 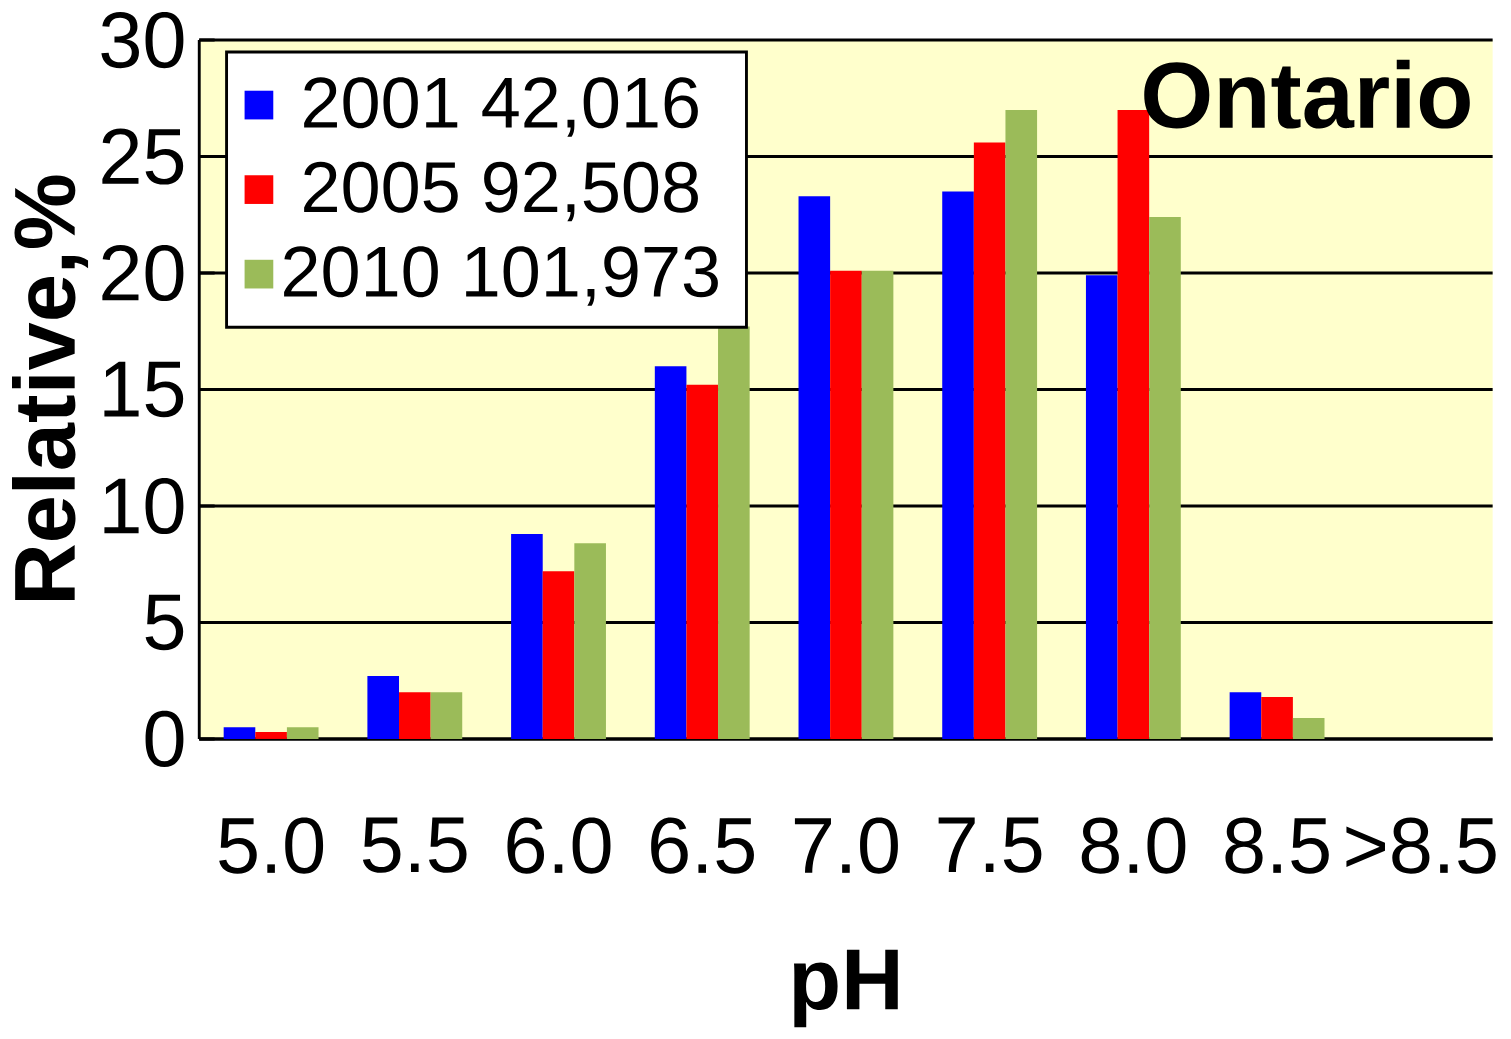 I want to click on chart-title: Ontario, so click(x=1307, y=94).